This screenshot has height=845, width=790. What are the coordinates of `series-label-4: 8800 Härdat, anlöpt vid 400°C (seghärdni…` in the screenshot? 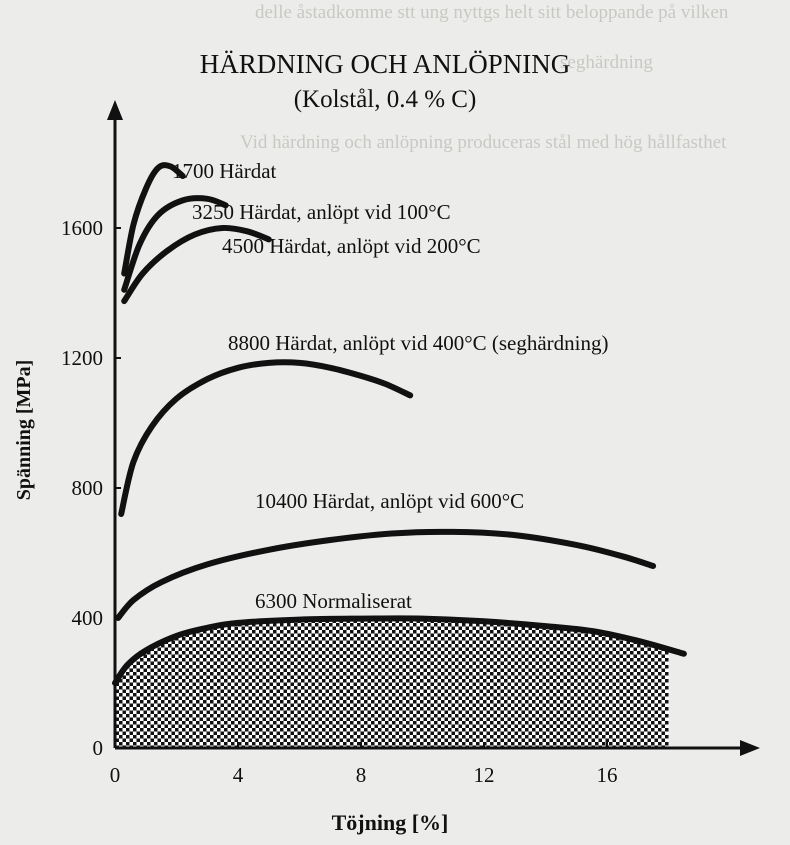 It's located at (418, 343).